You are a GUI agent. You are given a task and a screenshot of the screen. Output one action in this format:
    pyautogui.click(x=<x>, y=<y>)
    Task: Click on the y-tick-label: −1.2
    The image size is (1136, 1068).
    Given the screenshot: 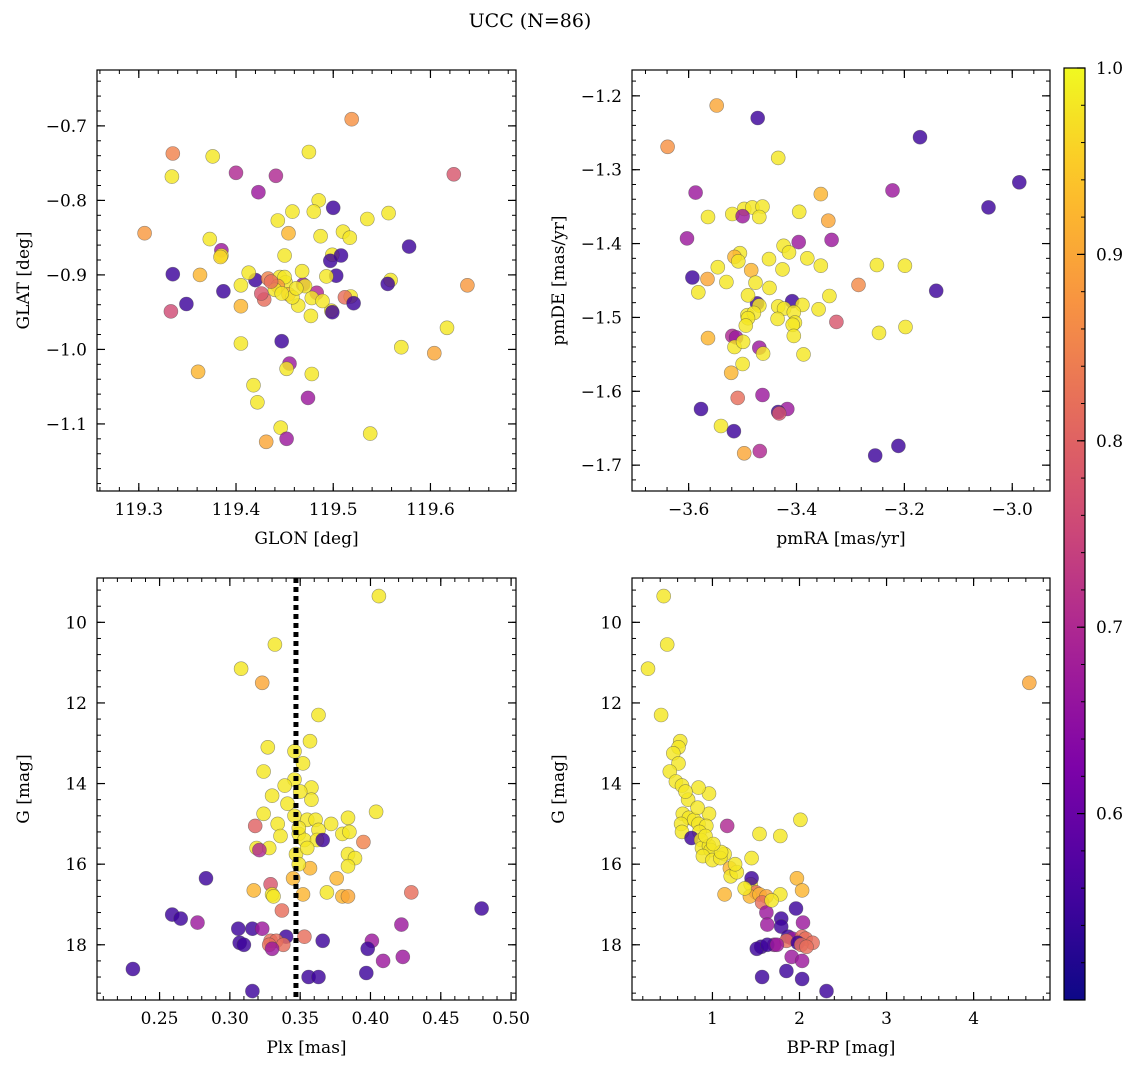 What is the action you would take?
    pyautogui.click(x=601, y=97)
    